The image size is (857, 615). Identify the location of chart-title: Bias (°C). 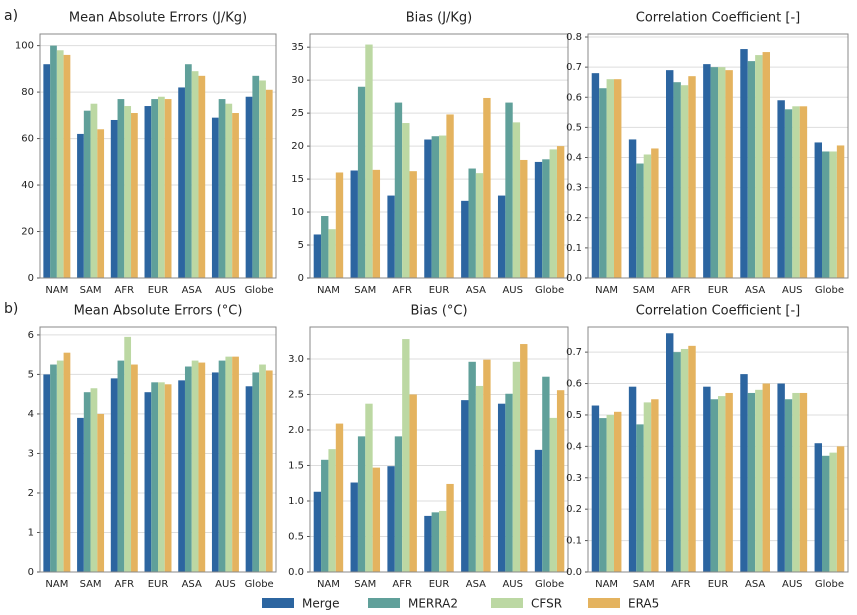
(438, 311).